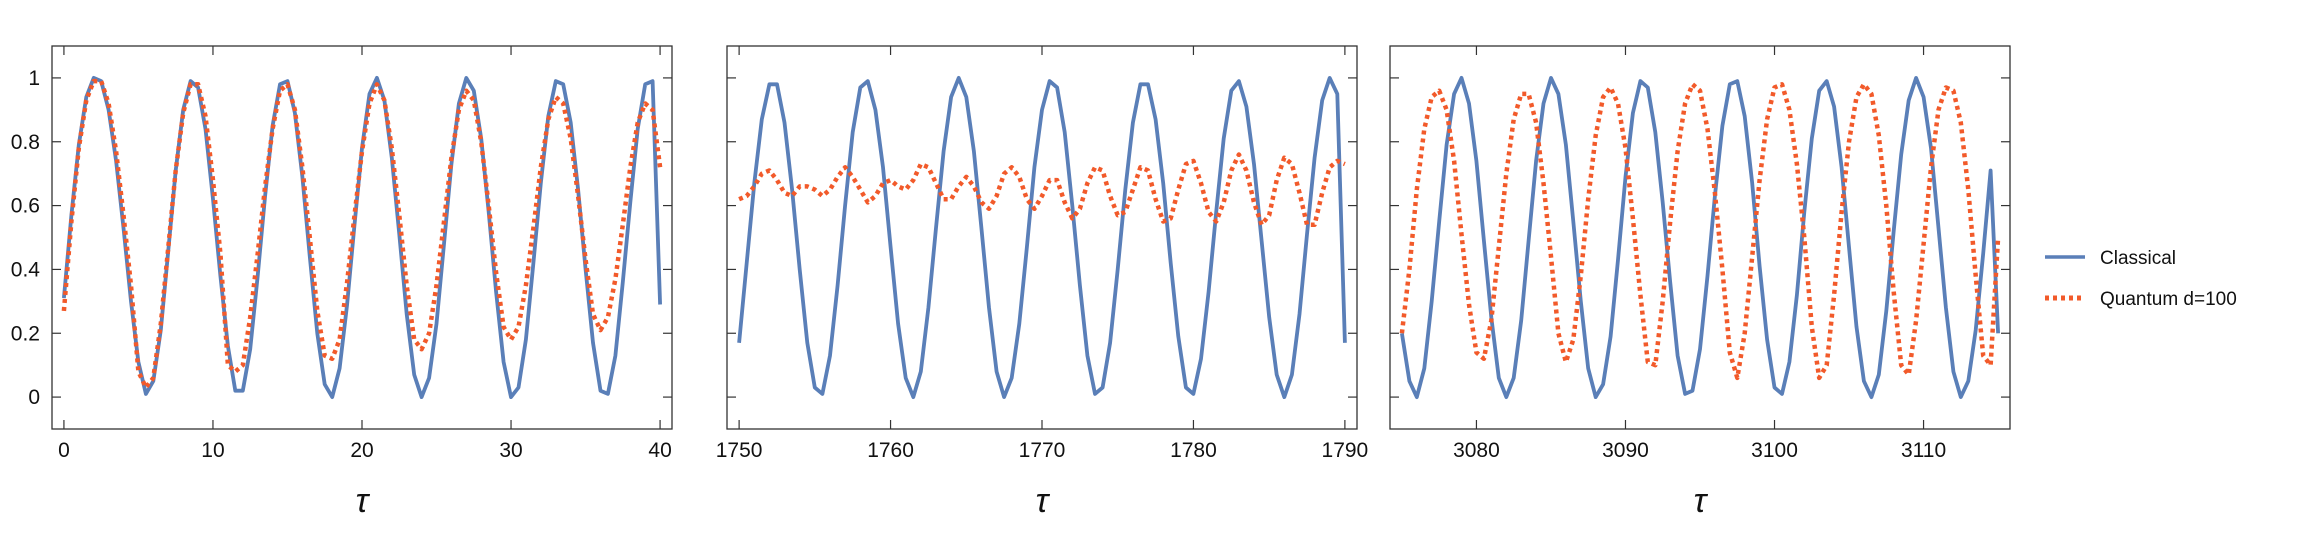 Image resolution: width=2300 pixels, height=556 pixels. Describe the element at coordinates (25, 333) in the screenshot. I see `y-tick-label: 0.2` at that location.